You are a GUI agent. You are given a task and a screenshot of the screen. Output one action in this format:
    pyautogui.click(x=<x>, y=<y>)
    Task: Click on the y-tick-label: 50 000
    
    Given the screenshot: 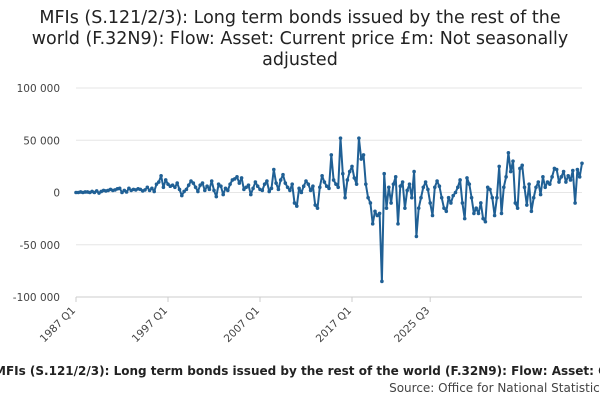 What is the action you would take?
    pyautogui.click(x=41, y=141)
    